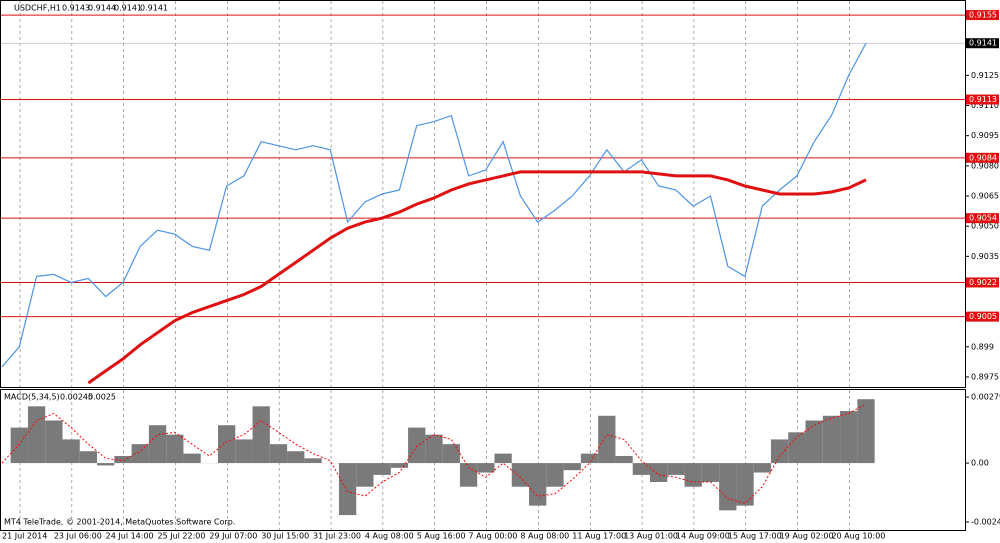  I want to click on x-tick-label: 30 Jul 15:00, so click(285, 536).